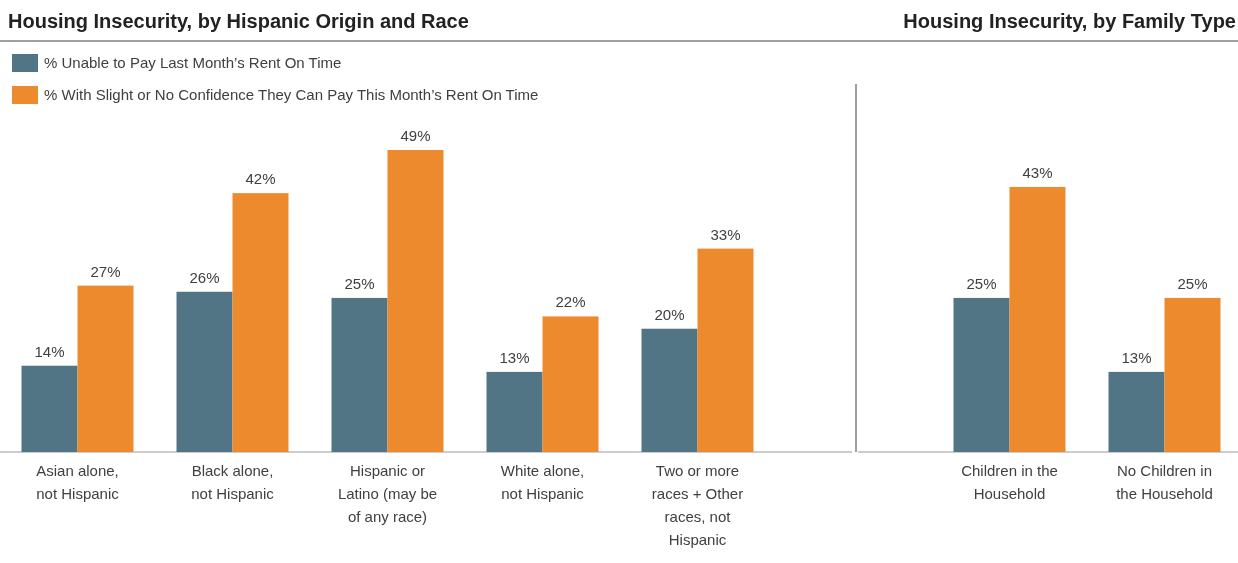 Image resolution: width=1238 pixels, height=563 pixels. I want to click on x-tick-label: Asian alone, not Hispanic, so click(78, 482).